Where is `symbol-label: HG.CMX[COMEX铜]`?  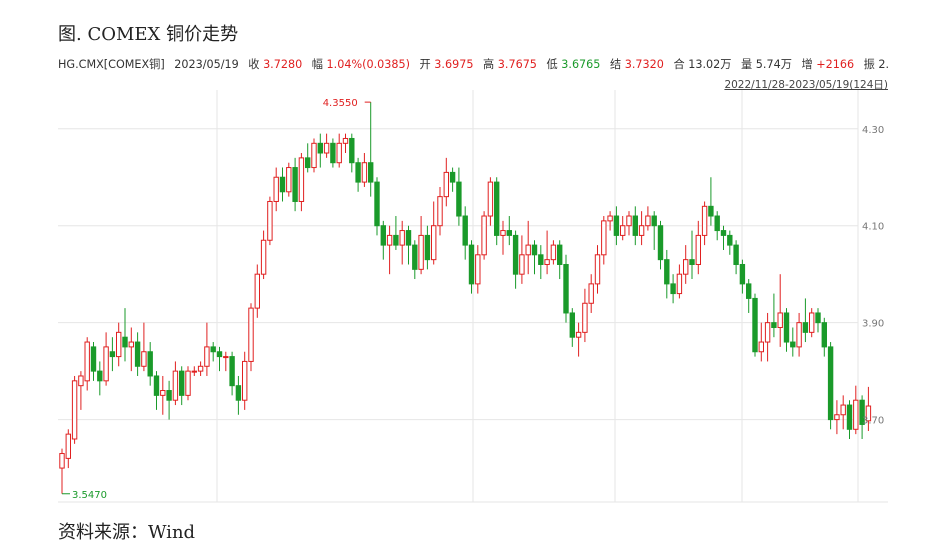
symbol-label: HG.CMX[COMEX铜] is located at coordinates (111, 64).